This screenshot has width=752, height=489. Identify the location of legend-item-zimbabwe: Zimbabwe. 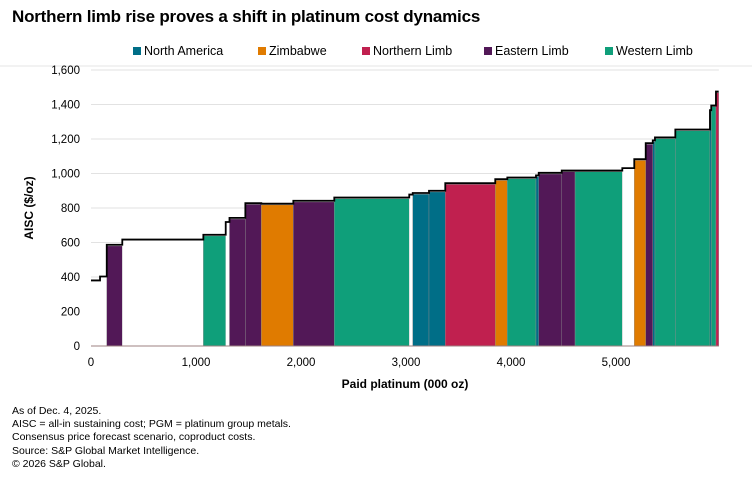
(292, 51).